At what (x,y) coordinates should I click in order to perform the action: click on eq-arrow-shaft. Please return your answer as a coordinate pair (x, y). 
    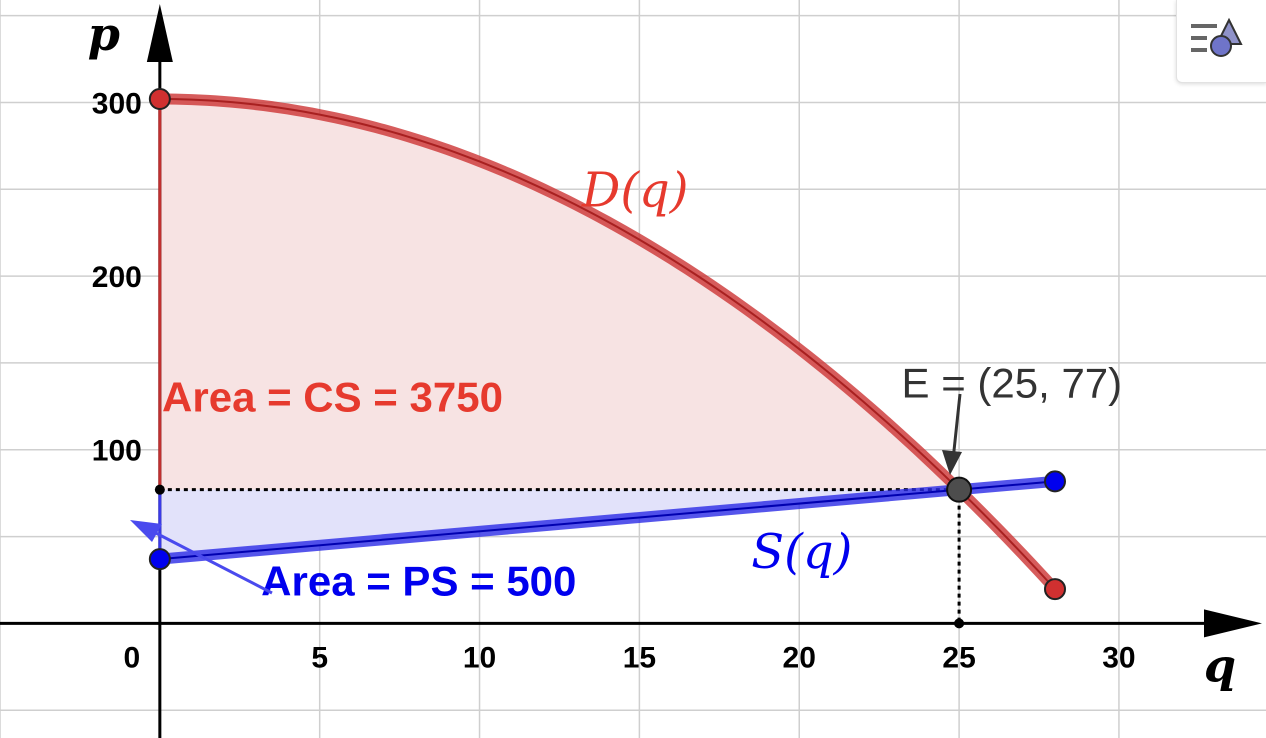
    Looking at the image, I should click on (956, 427).